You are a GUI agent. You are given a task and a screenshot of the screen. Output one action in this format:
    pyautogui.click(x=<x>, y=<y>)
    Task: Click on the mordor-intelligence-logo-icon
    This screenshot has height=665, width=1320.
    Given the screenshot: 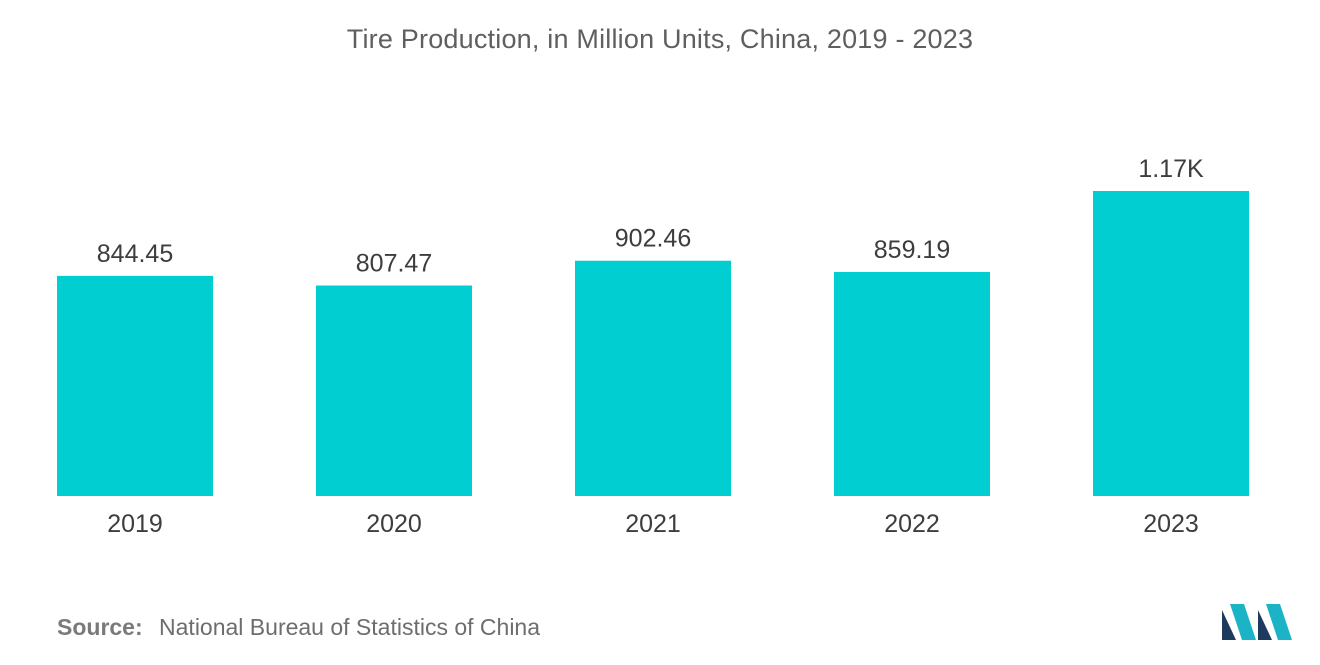 What is the action you would take?
    pyautogui.click(x=1257, y=622)
    